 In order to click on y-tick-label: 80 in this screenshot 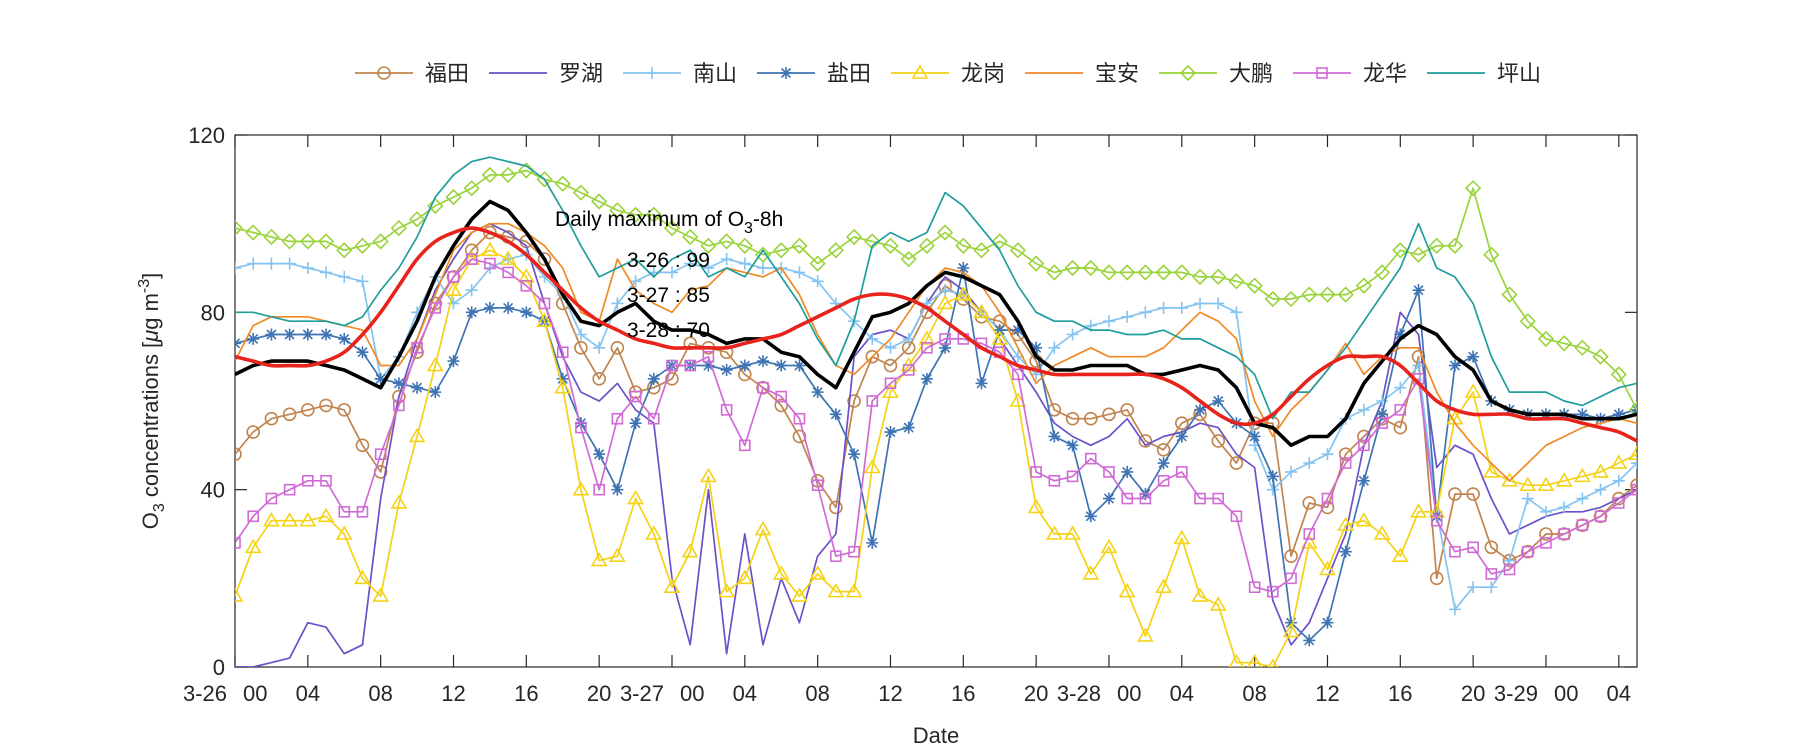, I will do `click(213, 312)`.